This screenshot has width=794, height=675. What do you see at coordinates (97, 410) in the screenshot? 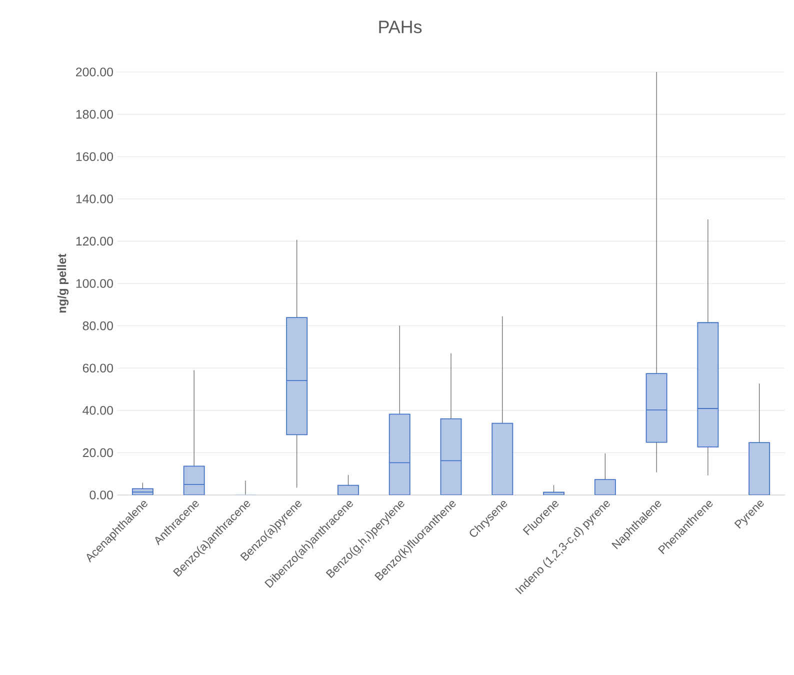
I see `y-tick-label: 40.00` at bounding box center [97, 410].